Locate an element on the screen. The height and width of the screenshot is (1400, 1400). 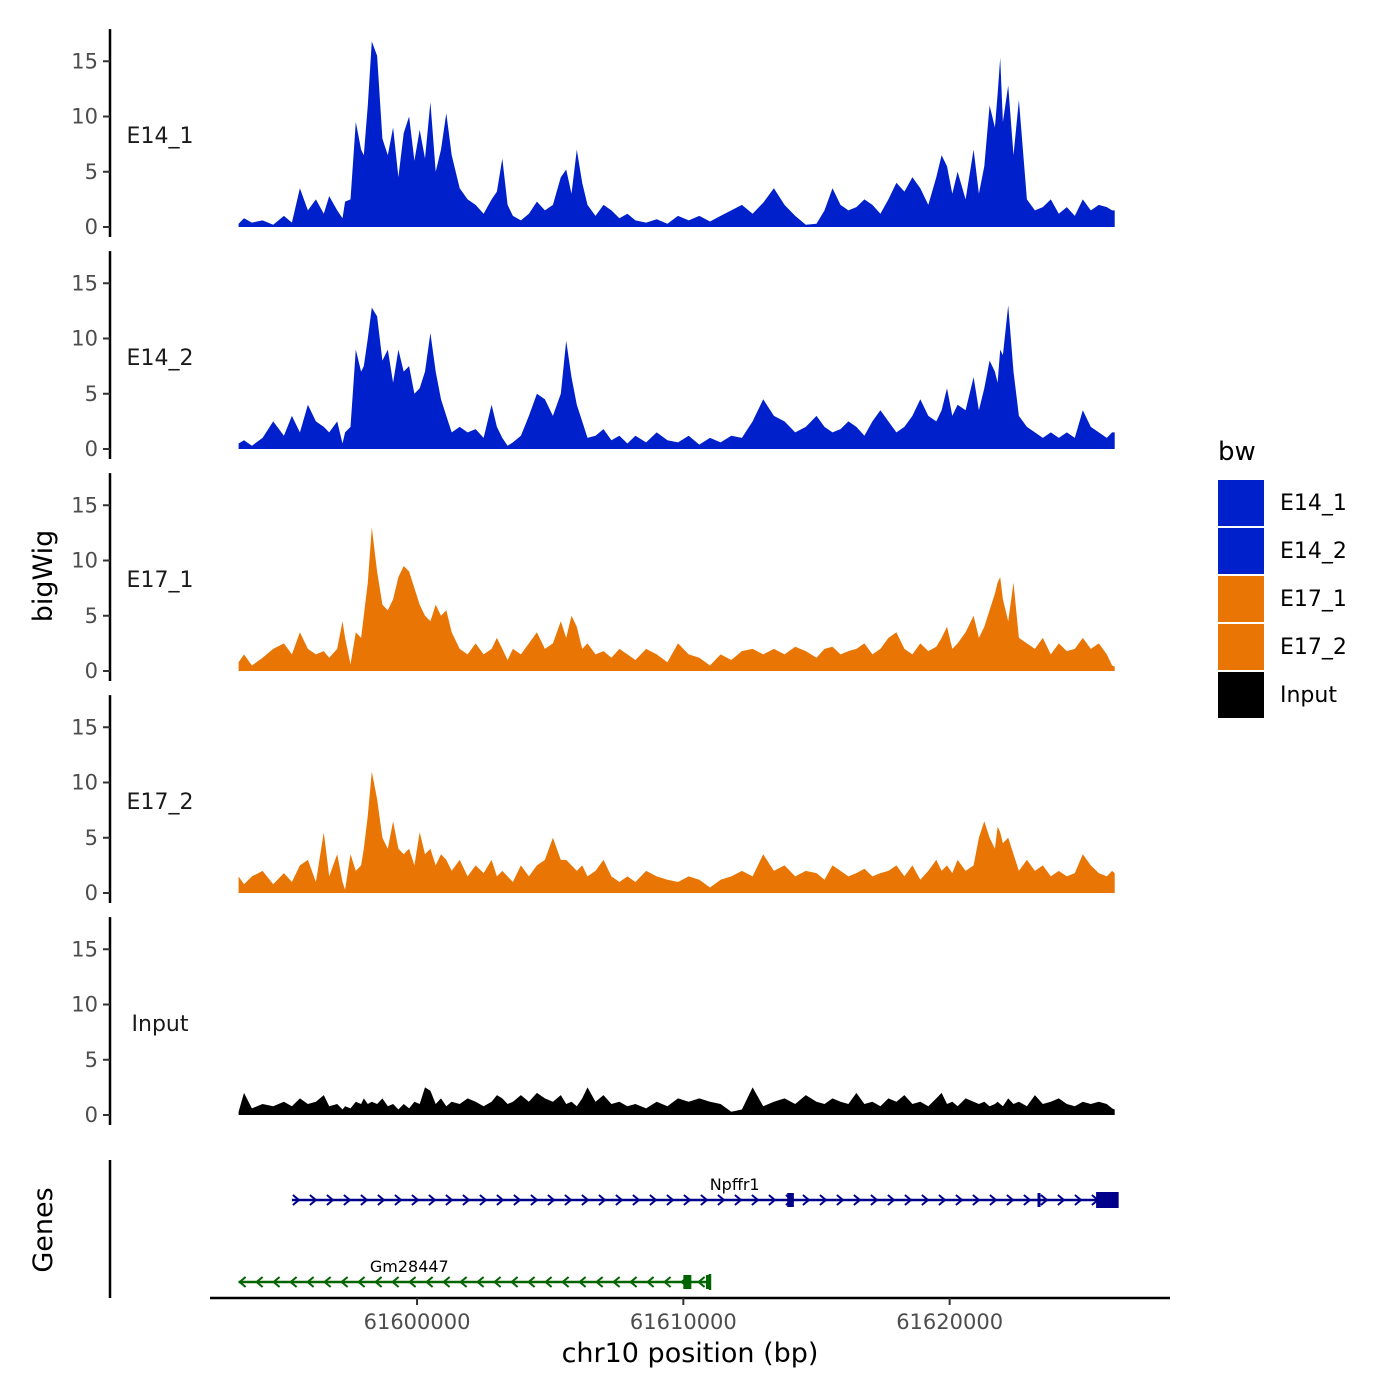
y-axis-title: bigWig is located at coordinates (43, 576).